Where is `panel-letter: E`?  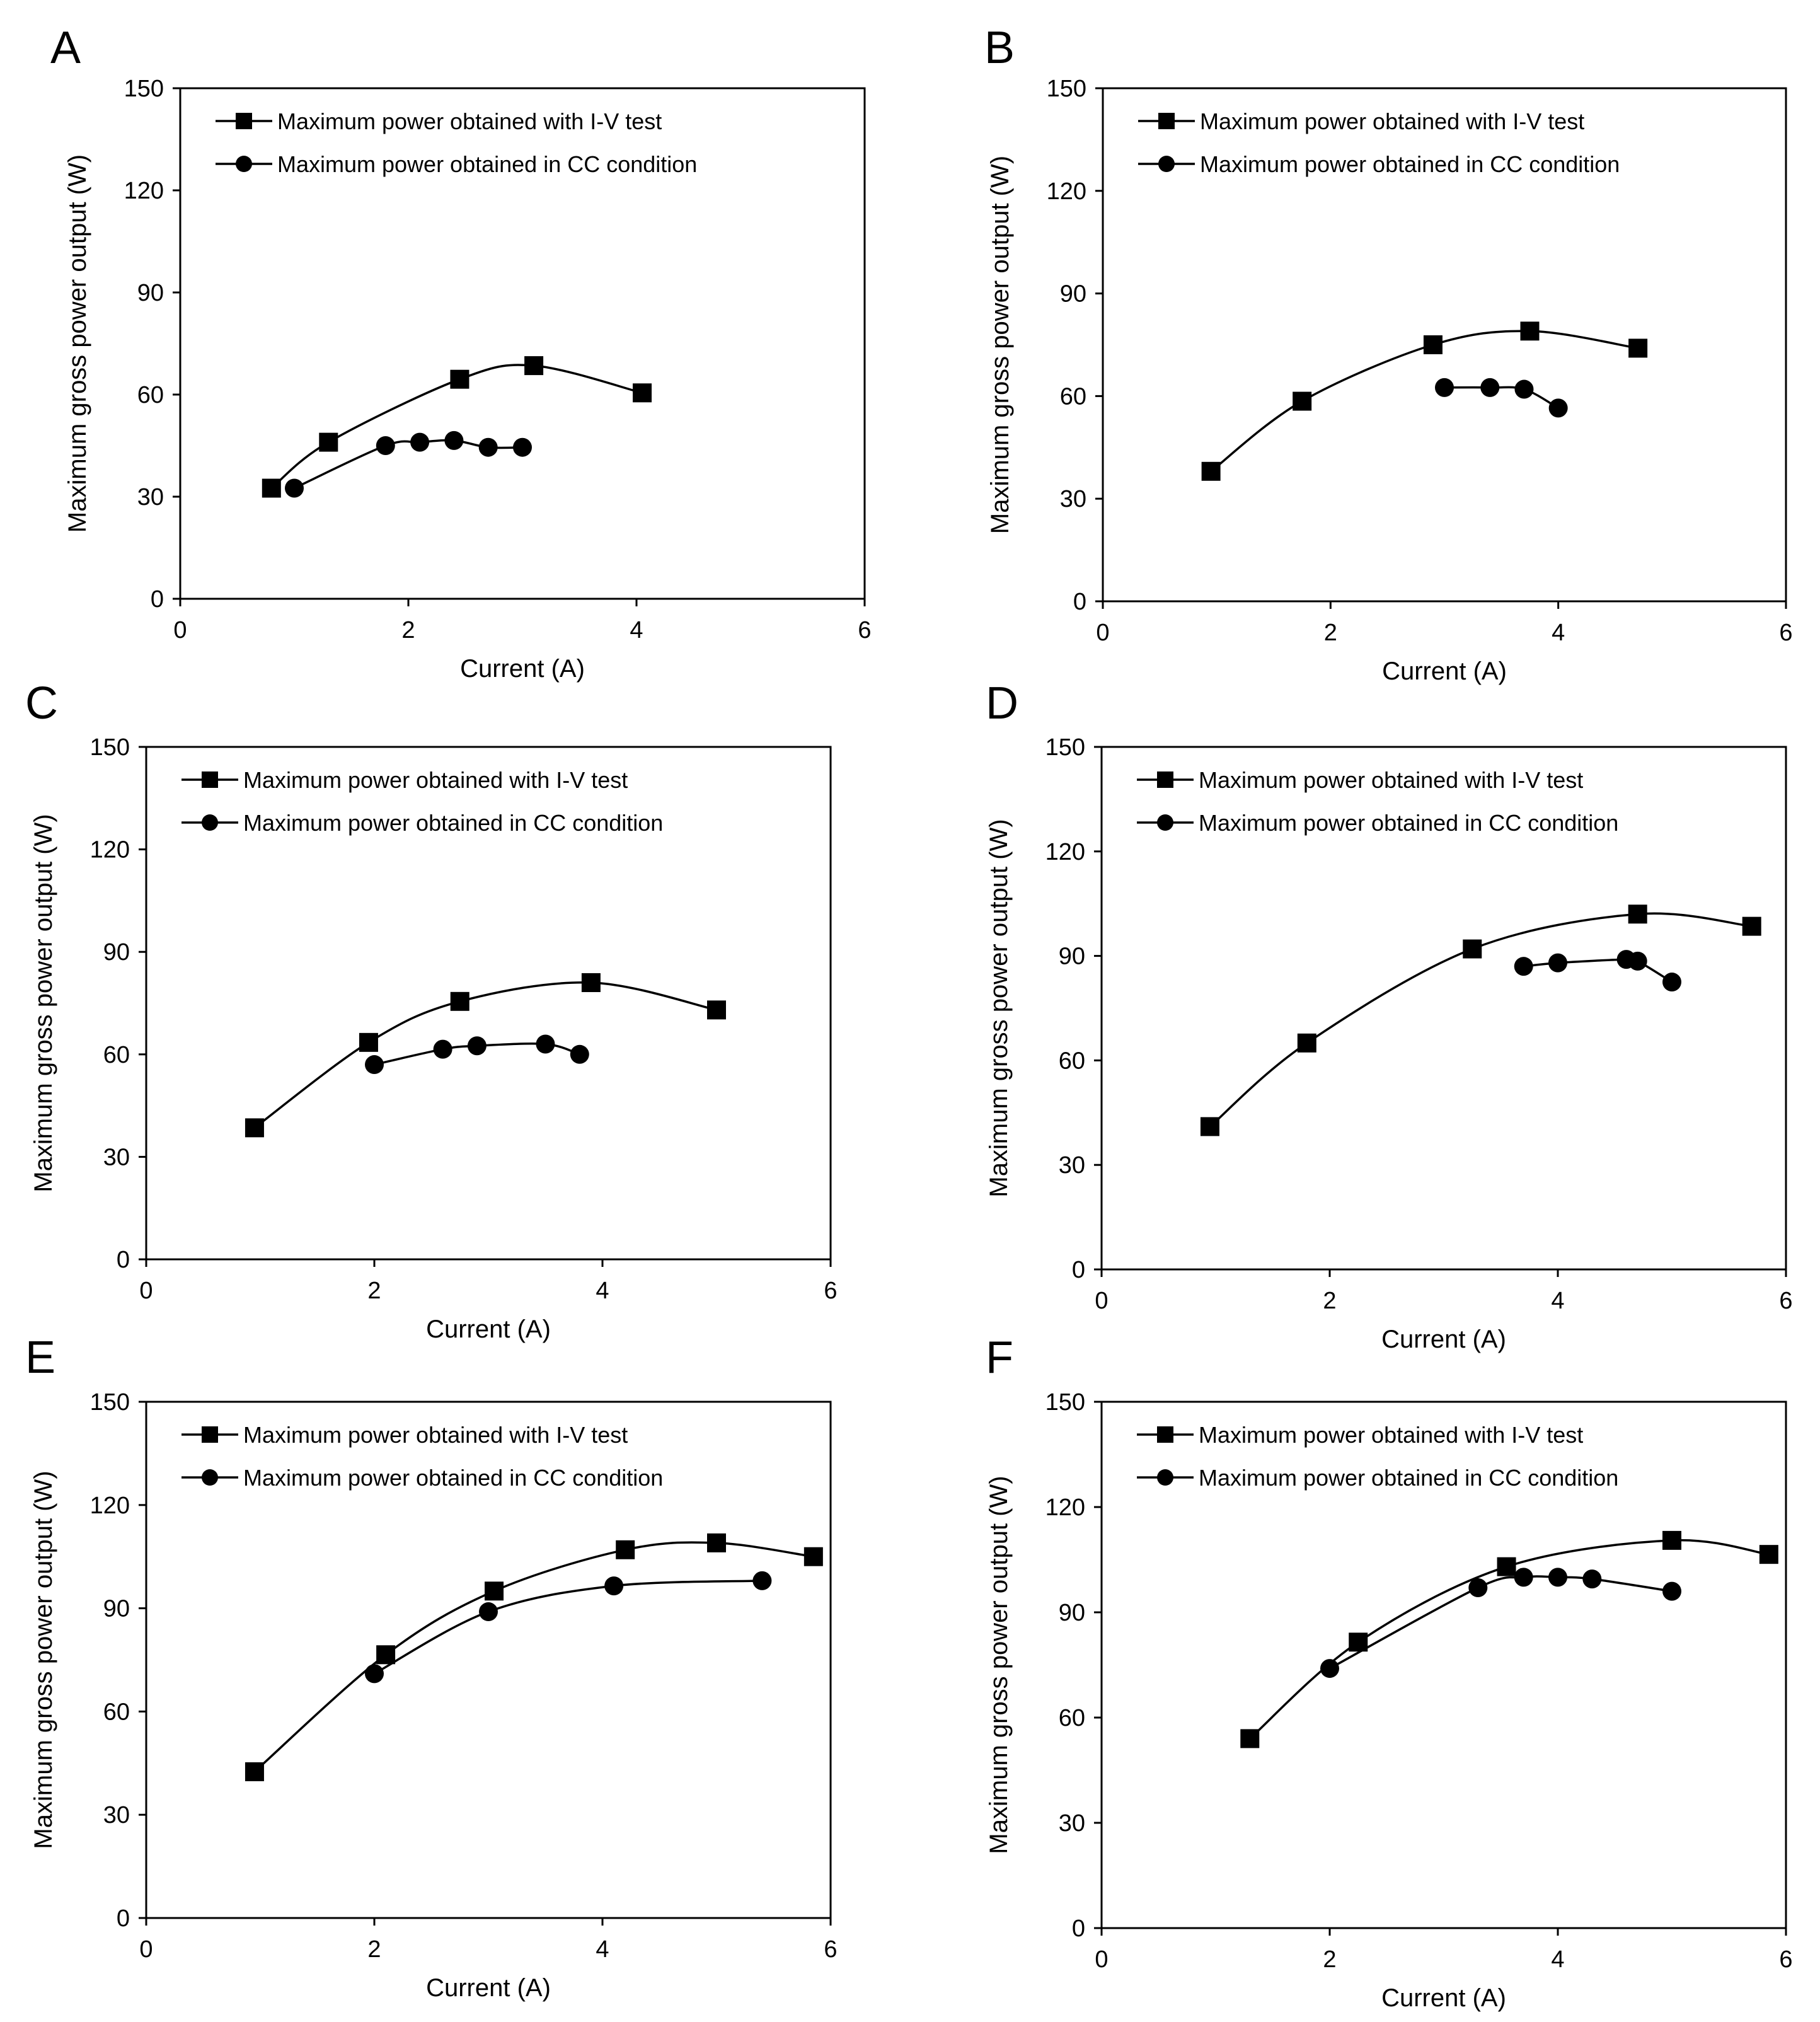 panel-letter: E is located at coordinates (40, 1357).